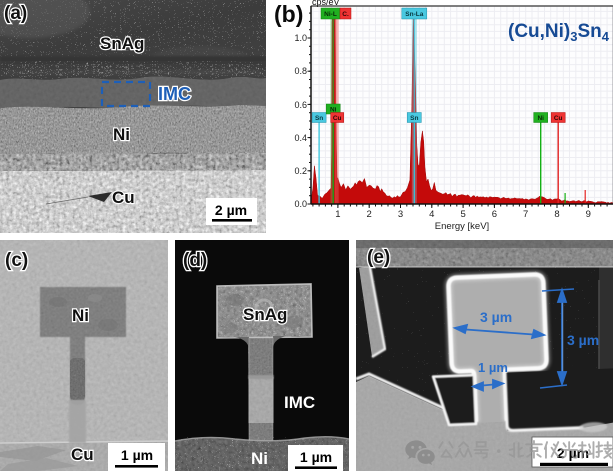 Image resolution: width=613 pixels, height=471 pixels. Describe the element at coordinates (494, 214) in the screenshot. I see `svg-text: 6` at that location.